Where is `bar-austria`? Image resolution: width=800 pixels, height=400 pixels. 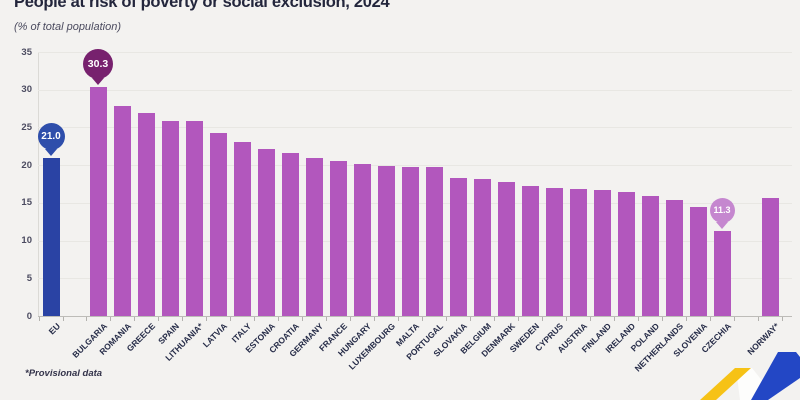 bar-austria is located at coordinates (578, 252).